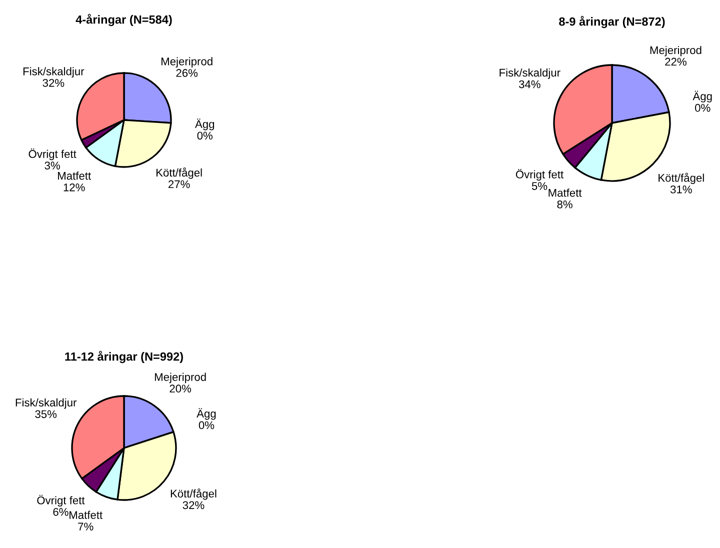  Describe the element at coordinates (124, 357) in the screenshot. I see `chart-title: 11-12 åringar (N=992)` at that location.